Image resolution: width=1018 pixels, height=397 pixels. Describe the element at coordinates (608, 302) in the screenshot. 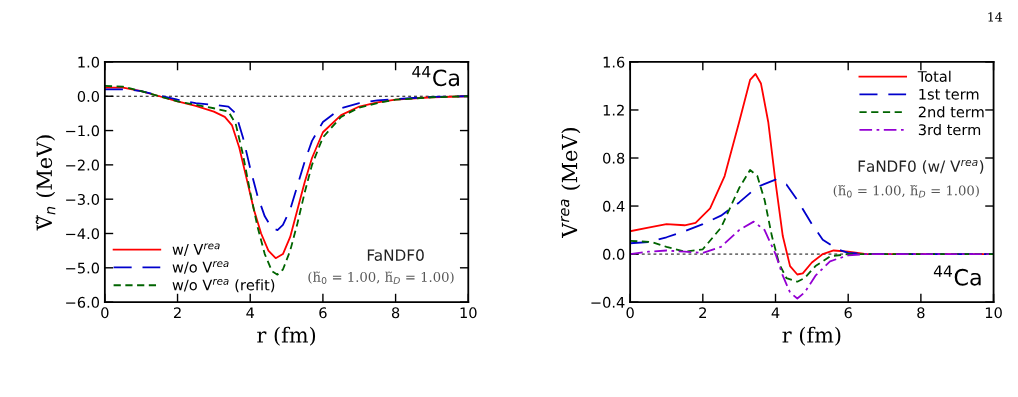

I see `y-tick-label: −0.4` at that location.